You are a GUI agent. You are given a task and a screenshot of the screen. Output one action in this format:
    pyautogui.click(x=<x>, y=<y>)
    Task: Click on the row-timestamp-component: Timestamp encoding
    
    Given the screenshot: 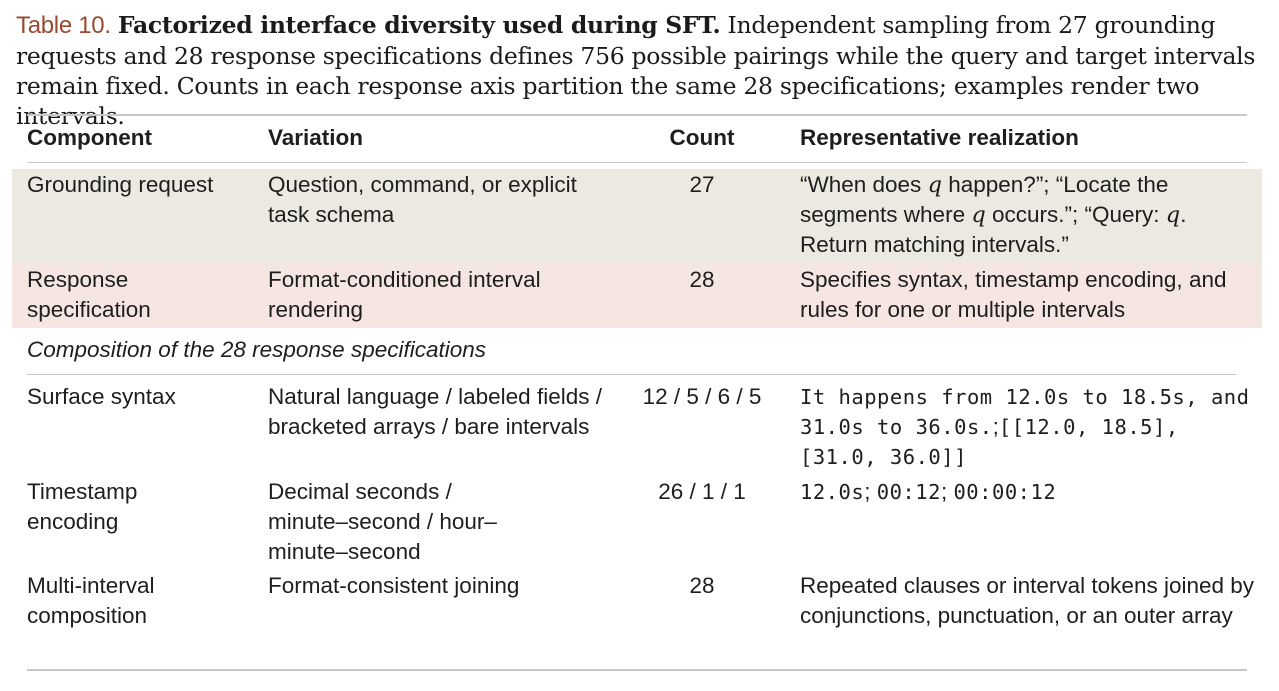 What is the action you would take?
    pyautogui.click(x=82, y=506)
    